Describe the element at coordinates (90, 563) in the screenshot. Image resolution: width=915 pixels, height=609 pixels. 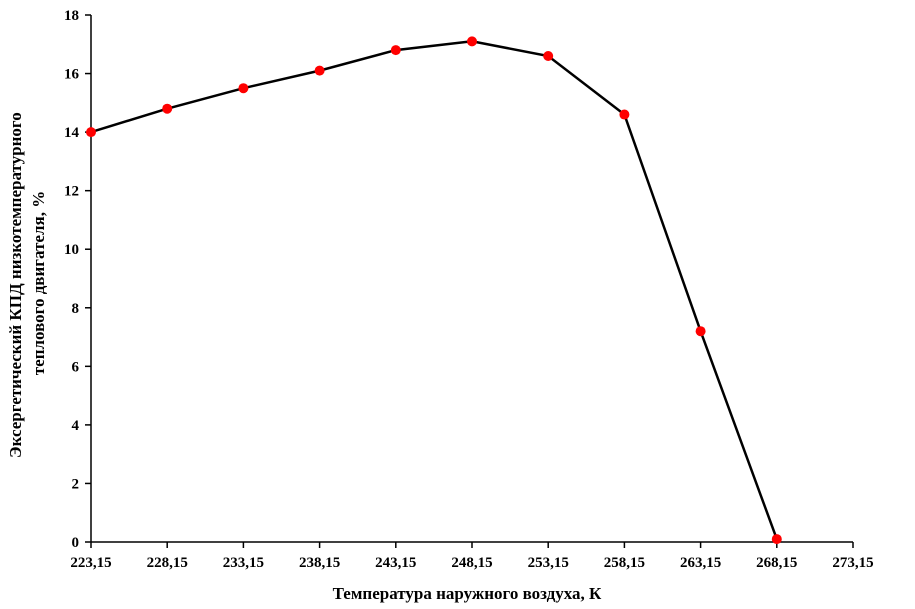
I see `x-tick-label: 223,15` at that location.